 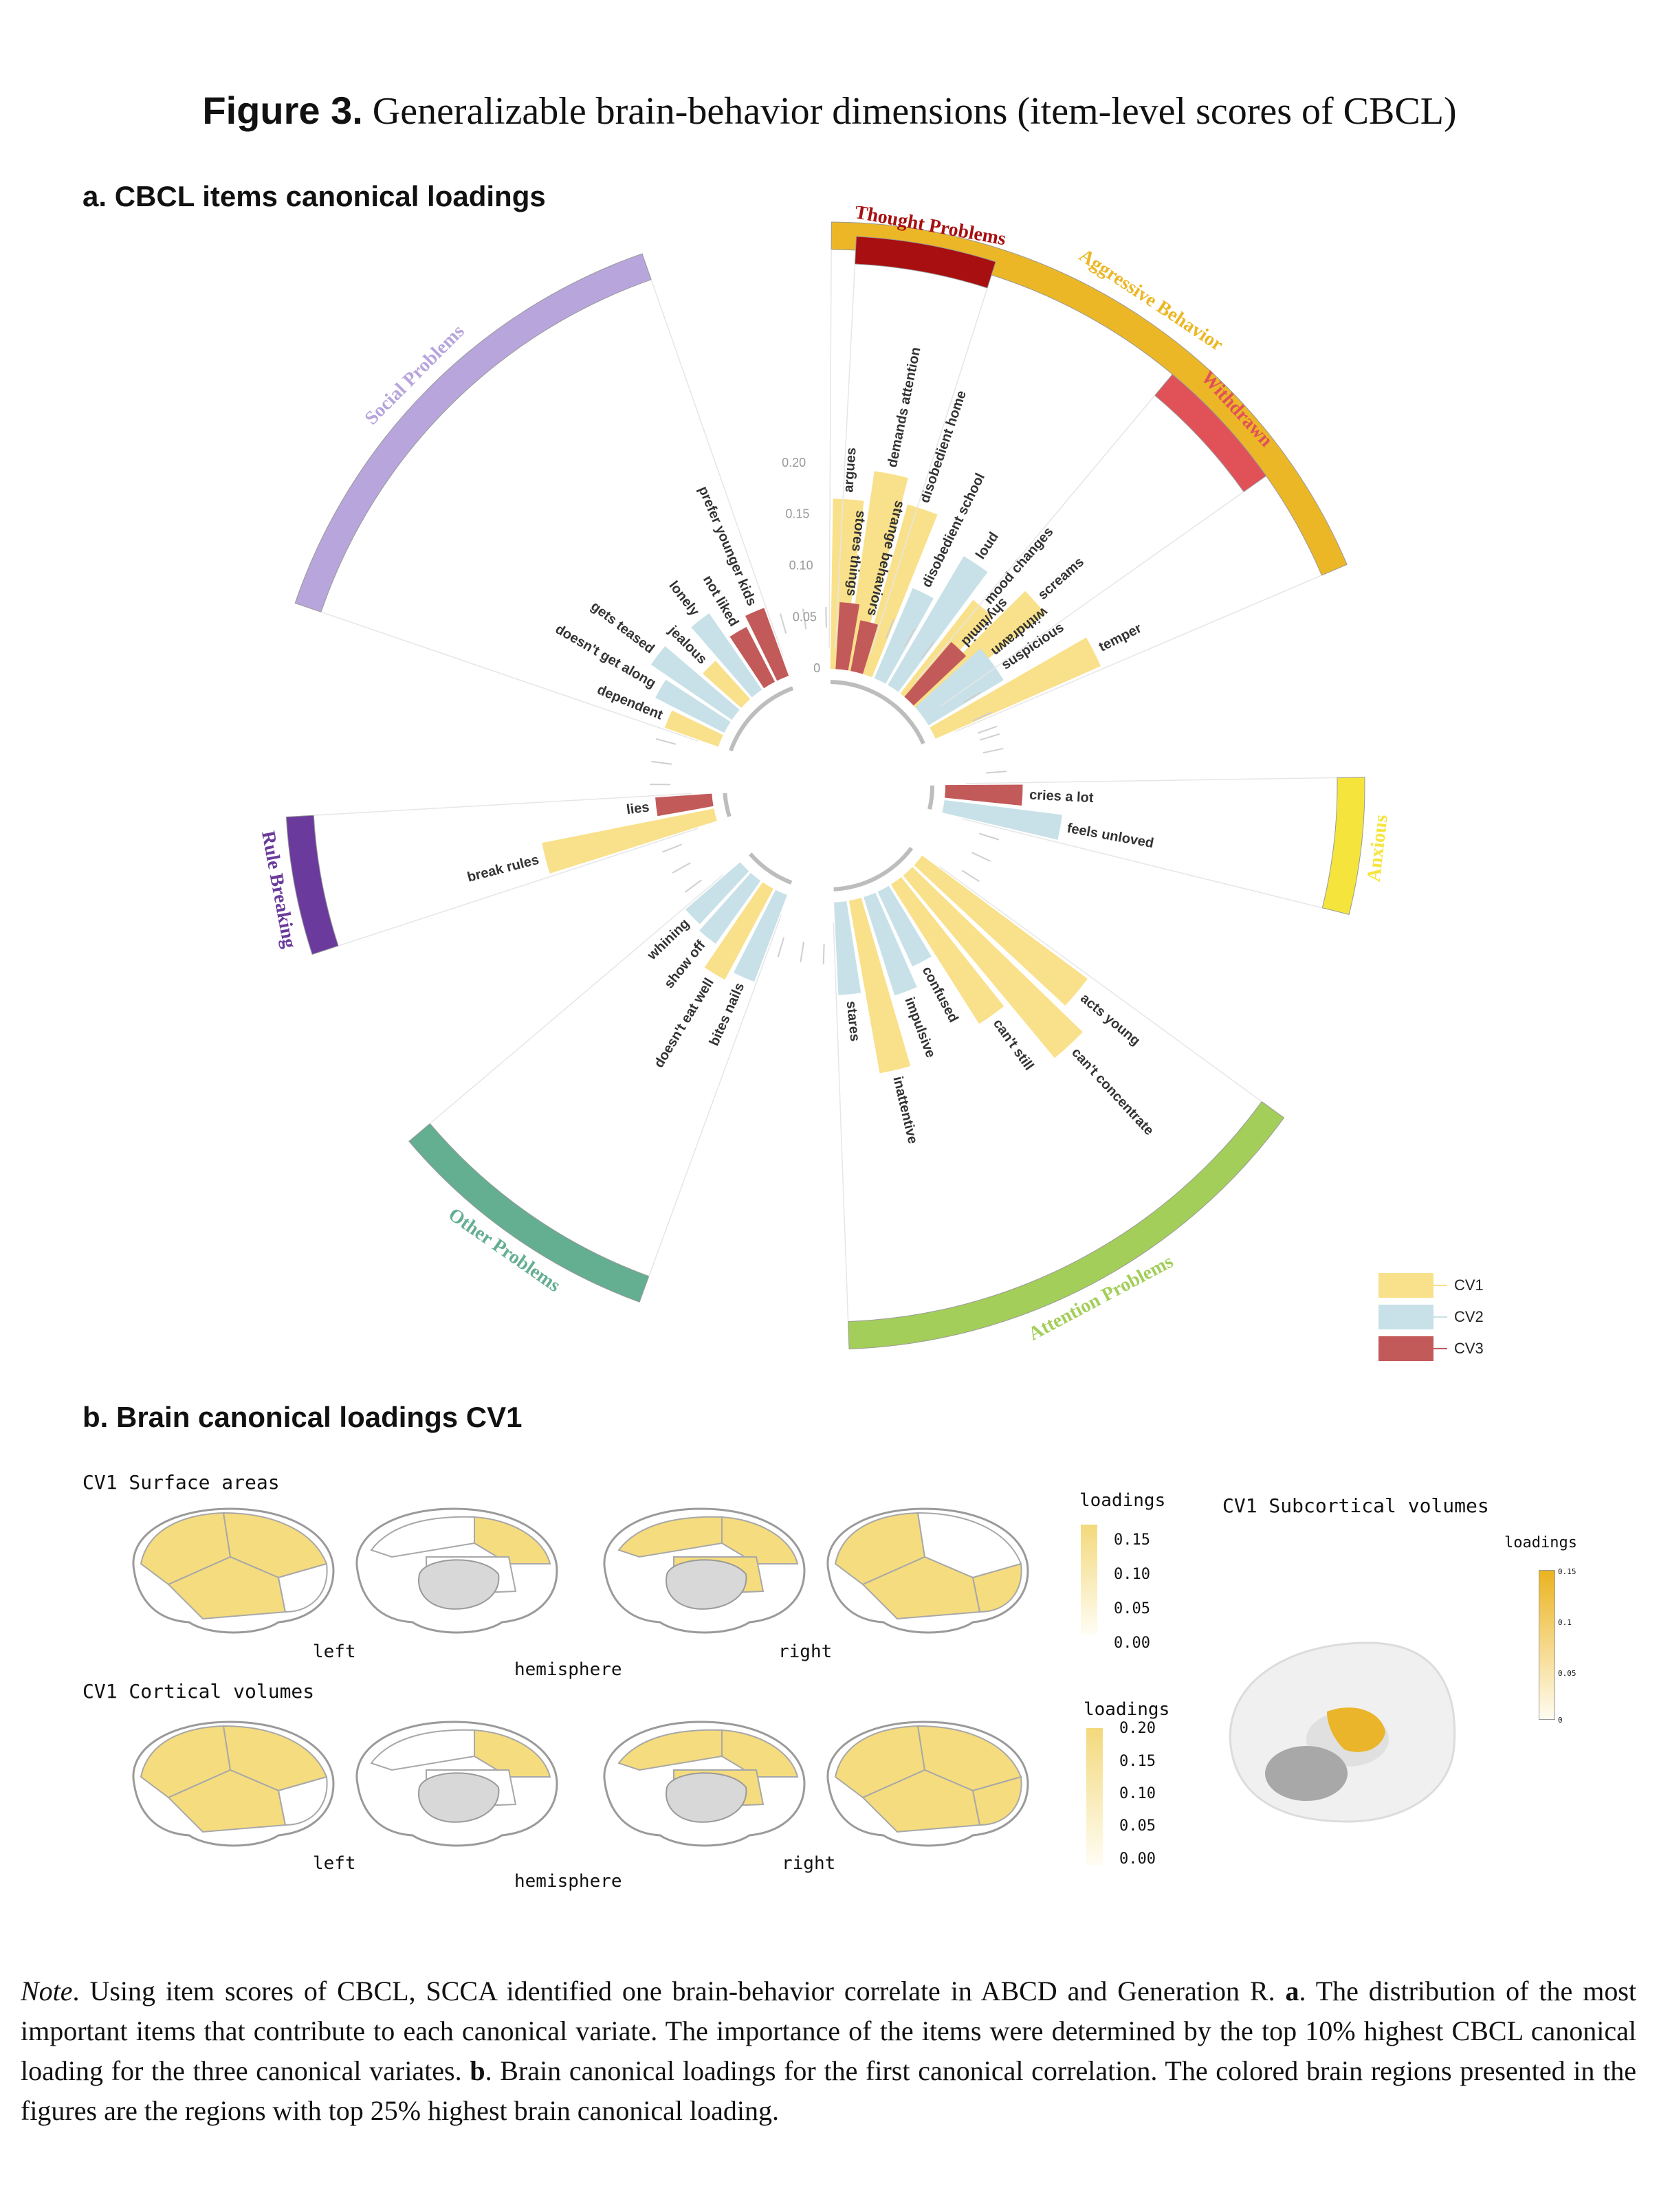 I want to click on cortical-left-medial, so click(x=456, y=1784).